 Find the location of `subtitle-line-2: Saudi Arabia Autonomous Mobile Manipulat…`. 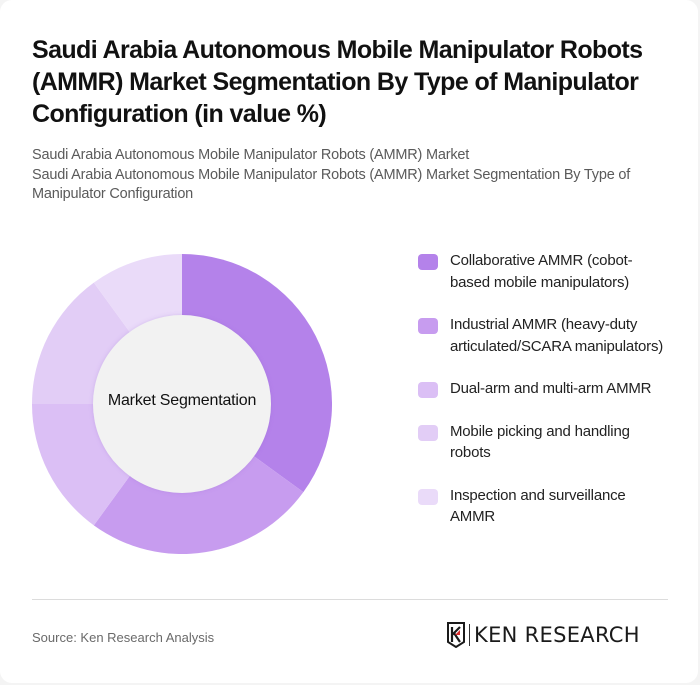

subtitle-line-2: Saudi Arabia Autonomous Mobile Manipulat… is located at coordinates (331, 184).